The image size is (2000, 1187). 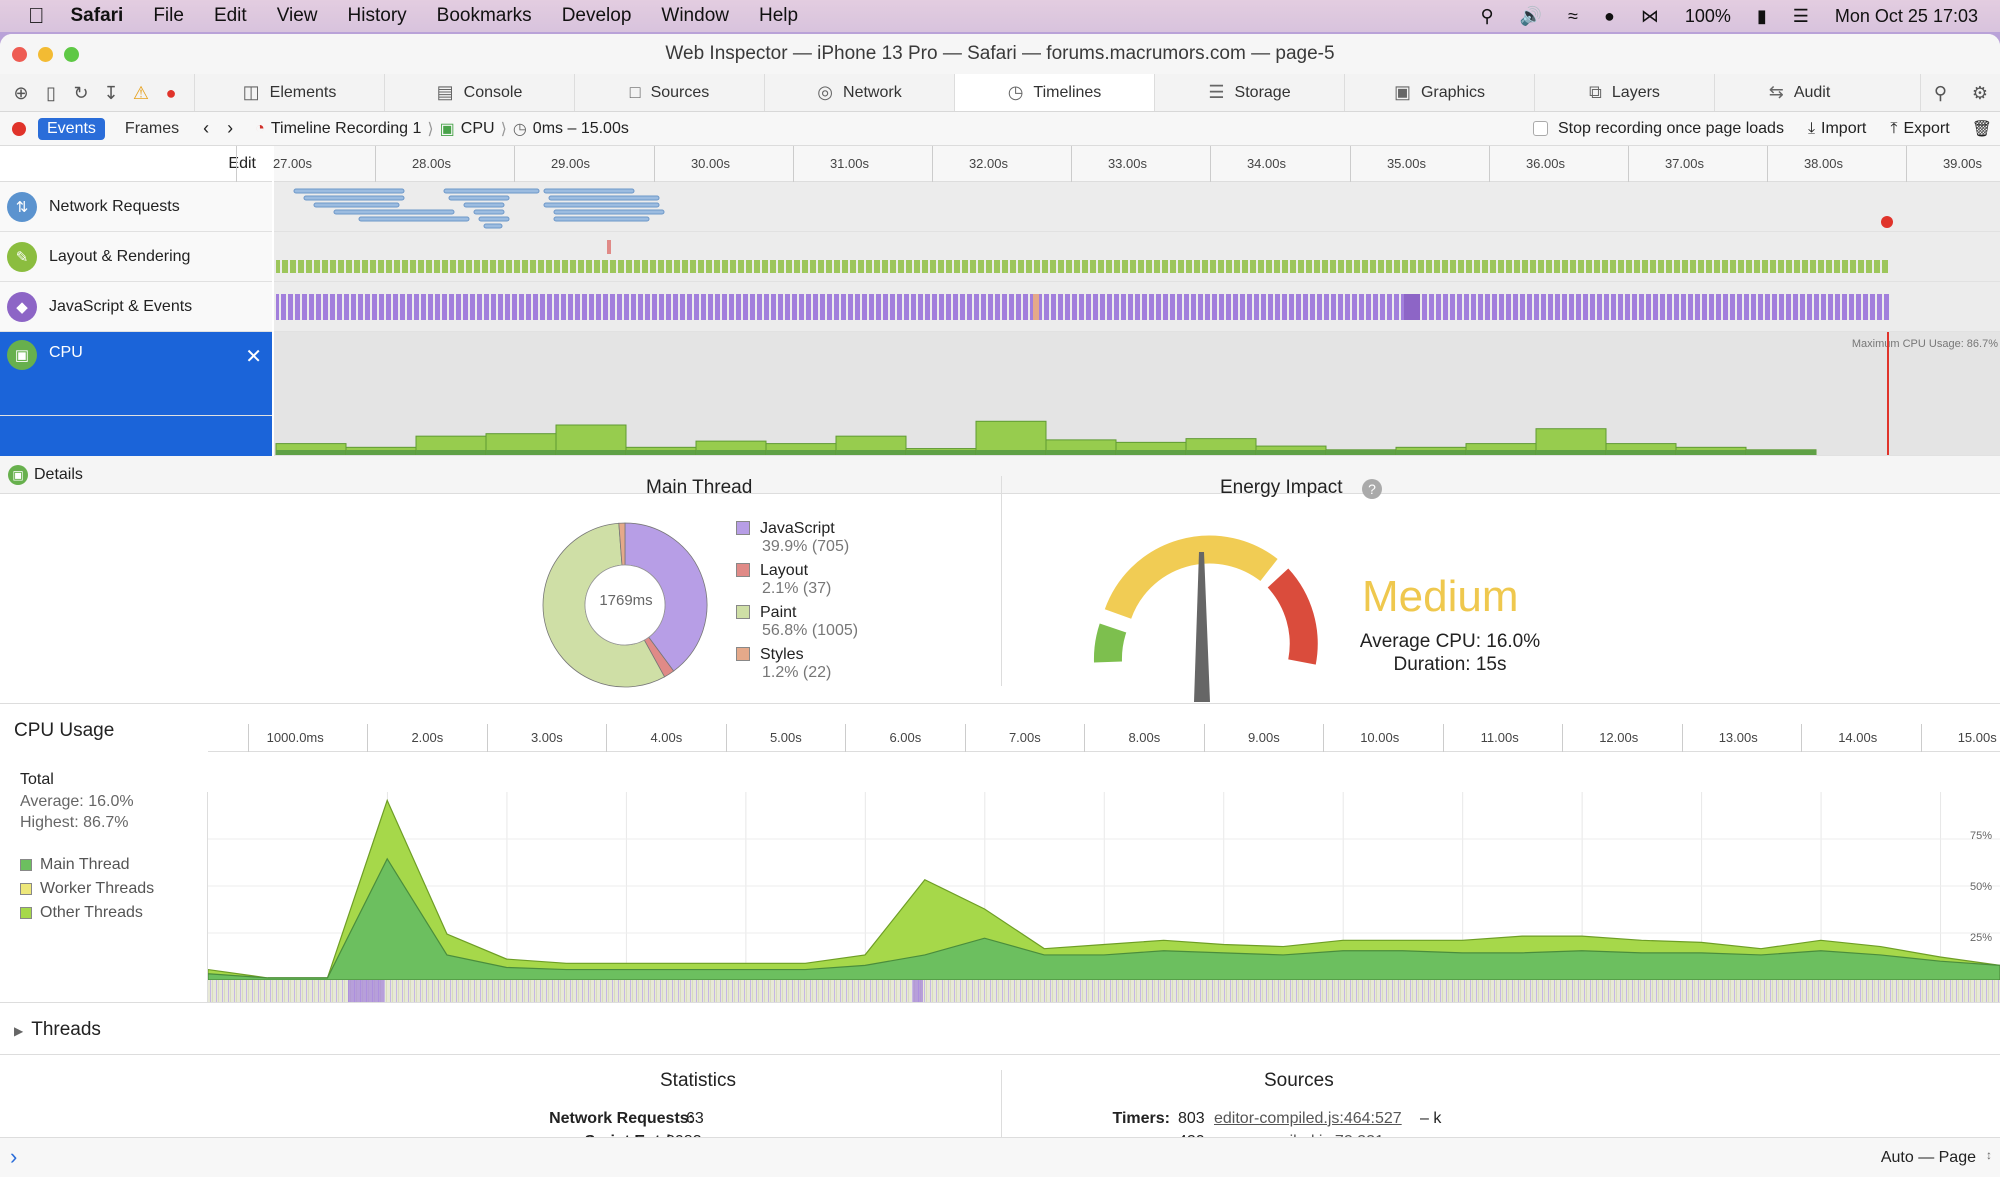 What do you see at coordinates (81, 93) in the screenshot?
I see `reload-icon: ↻` at bounding box center [81, 93].